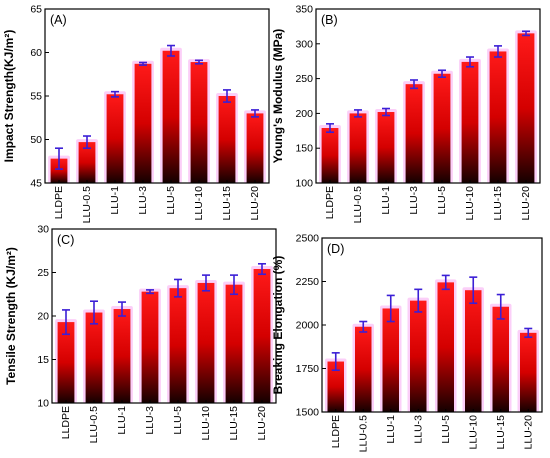 This screenshot has height=458, width=550. I want to click on panel-label: (C), so click(65, 240).